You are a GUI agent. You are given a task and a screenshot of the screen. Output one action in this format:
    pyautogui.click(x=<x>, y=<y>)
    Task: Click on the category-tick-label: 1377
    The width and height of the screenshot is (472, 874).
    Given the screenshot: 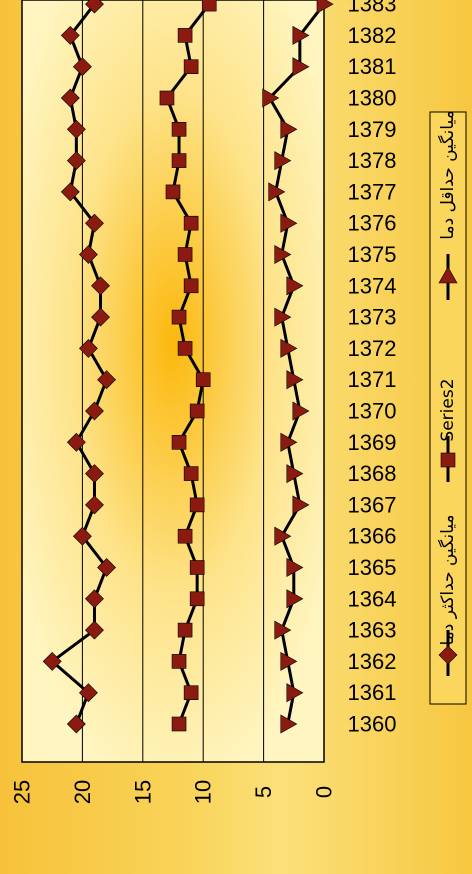 What is the action you would take?
    pyautogui.click(x=372, y=191)
    